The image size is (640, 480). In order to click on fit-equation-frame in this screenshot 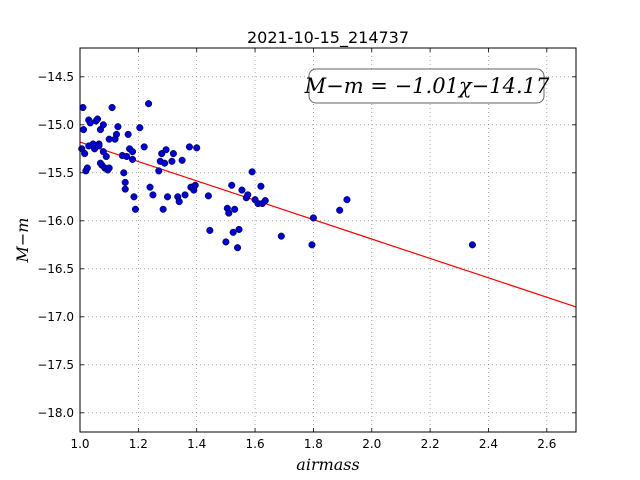, I will do `click(426, 86)`.